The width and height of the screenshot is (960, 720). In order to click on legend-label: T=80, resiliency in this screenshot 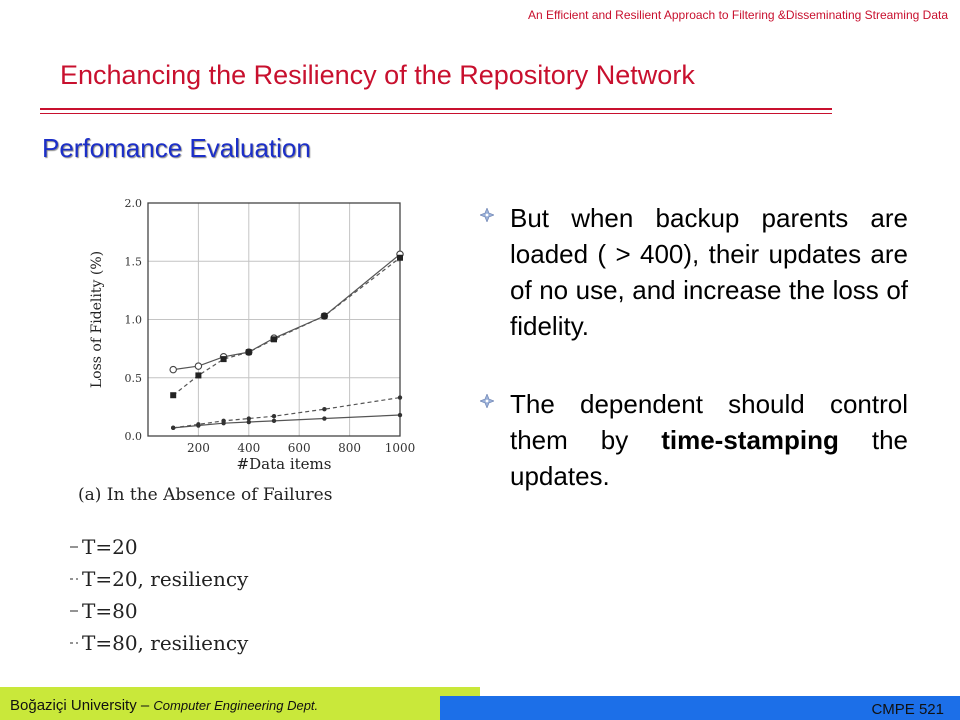, I will do `click(165, 643)`.